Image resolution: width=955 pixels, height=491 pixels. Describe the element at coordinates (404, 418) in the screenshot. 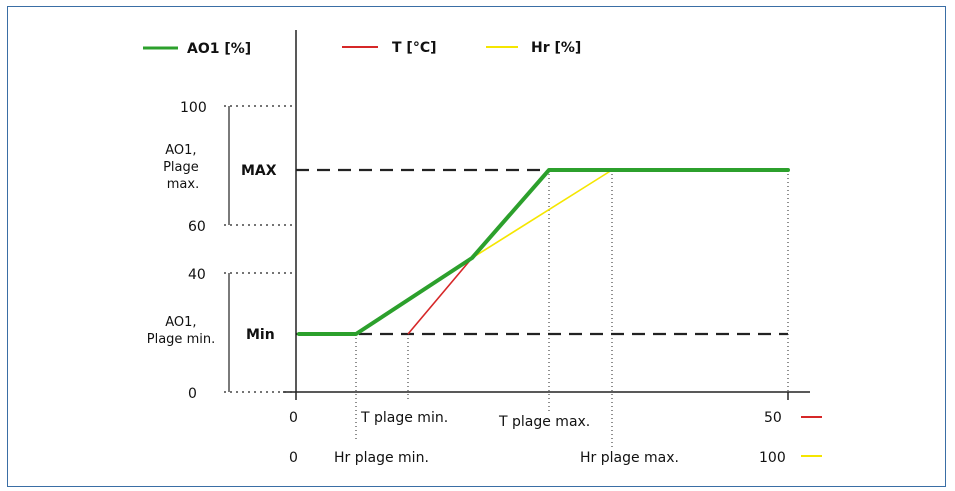

I see `x-t-plage-min: T plage min.` at that location.